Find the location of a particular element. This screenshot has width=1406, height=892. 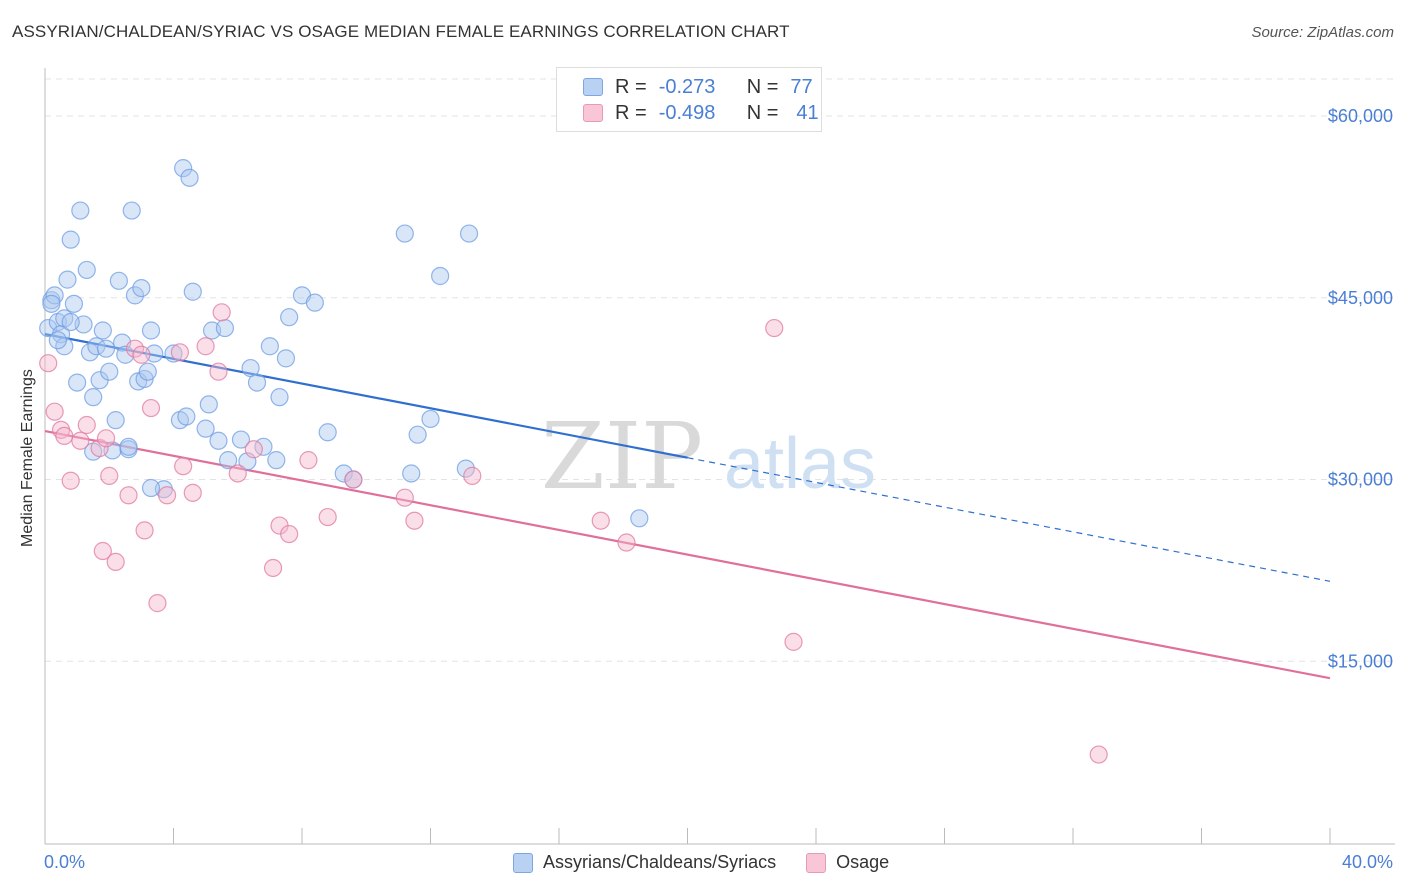

watermark: ZIP atlas is located at coordinates (708, 456).